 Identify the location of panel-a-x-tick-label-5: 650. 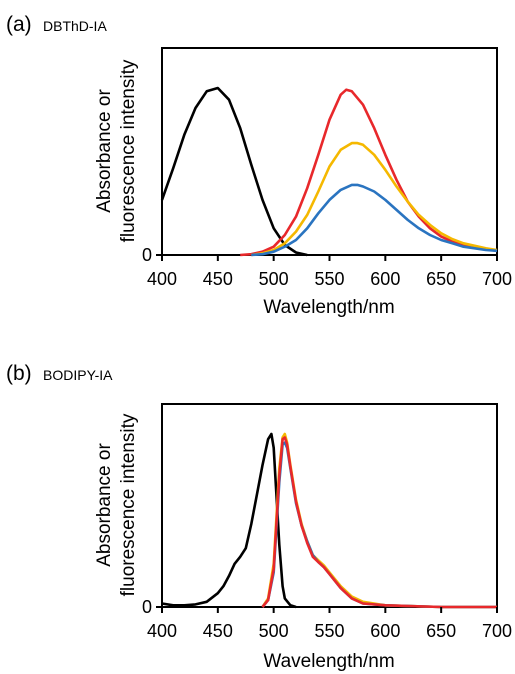
(441, 279).